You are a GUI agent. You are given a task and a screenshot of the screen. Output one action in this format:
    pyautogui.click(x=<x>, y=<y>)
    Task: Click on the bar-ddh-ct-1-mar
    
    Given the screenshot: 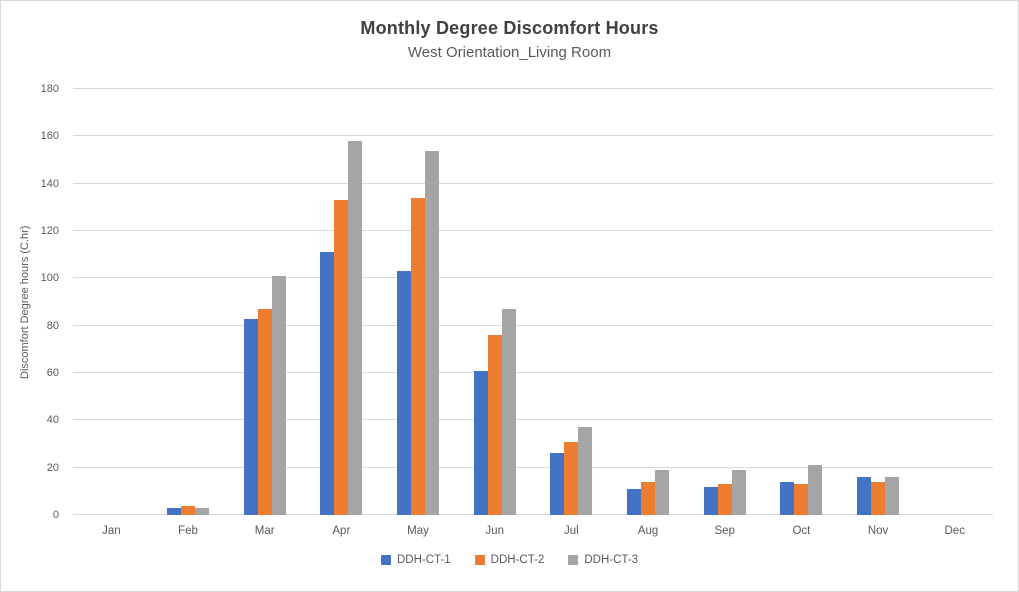 What is the action you would take?
    pyautogui.click(x=250, y=416)
    